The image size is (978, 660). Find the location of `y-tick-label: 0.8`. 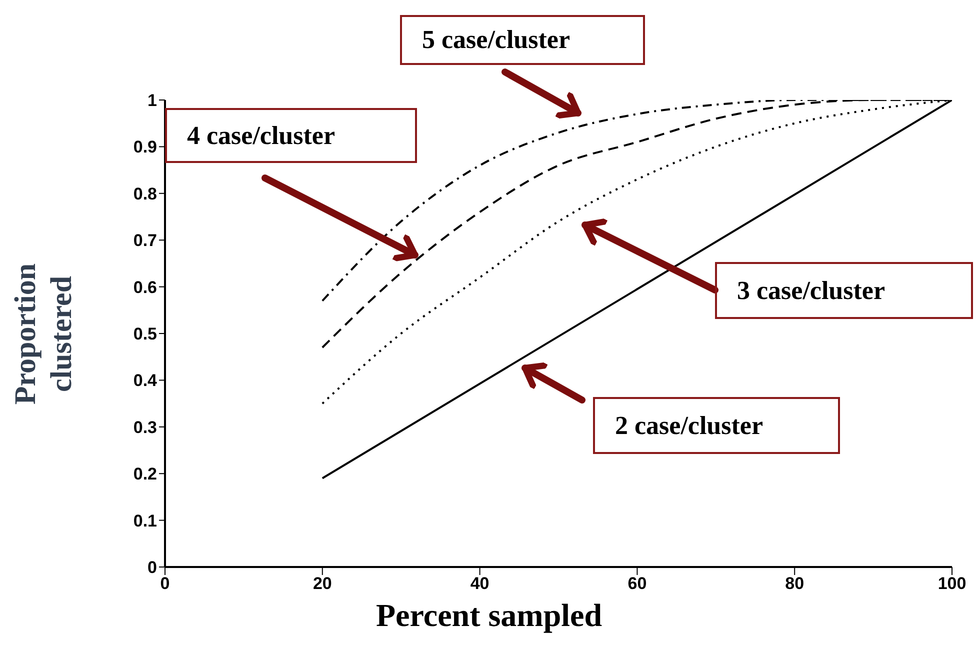

y-tick-label: 0.8 is located at coordinates (145, 194).